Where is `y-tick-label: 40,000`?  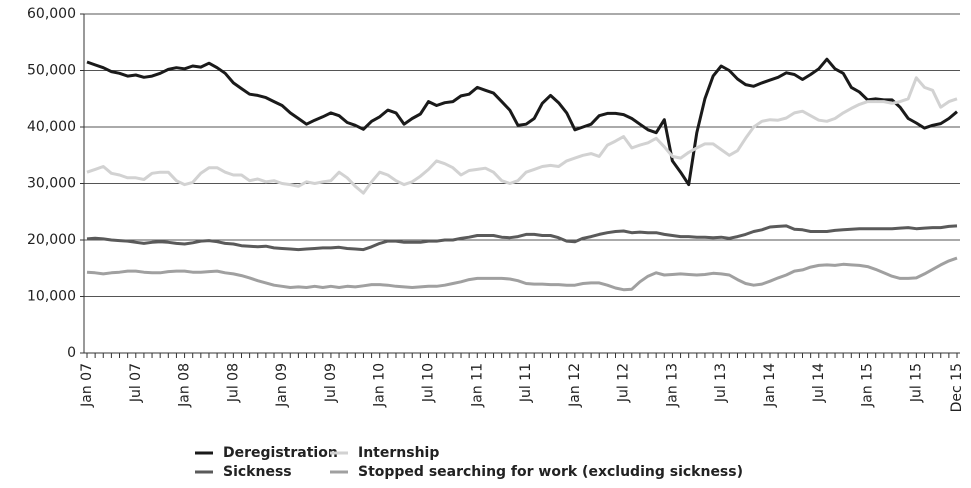
y-tick-label: 40,000 is located at coordinates (51, 127).